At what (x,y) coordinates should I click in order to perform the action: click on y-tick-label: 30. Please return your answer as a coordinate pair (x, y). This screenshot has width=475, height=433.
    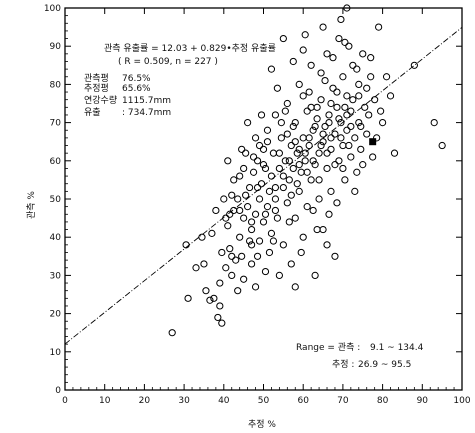
    Looking at the image, I should click on (56, 276).